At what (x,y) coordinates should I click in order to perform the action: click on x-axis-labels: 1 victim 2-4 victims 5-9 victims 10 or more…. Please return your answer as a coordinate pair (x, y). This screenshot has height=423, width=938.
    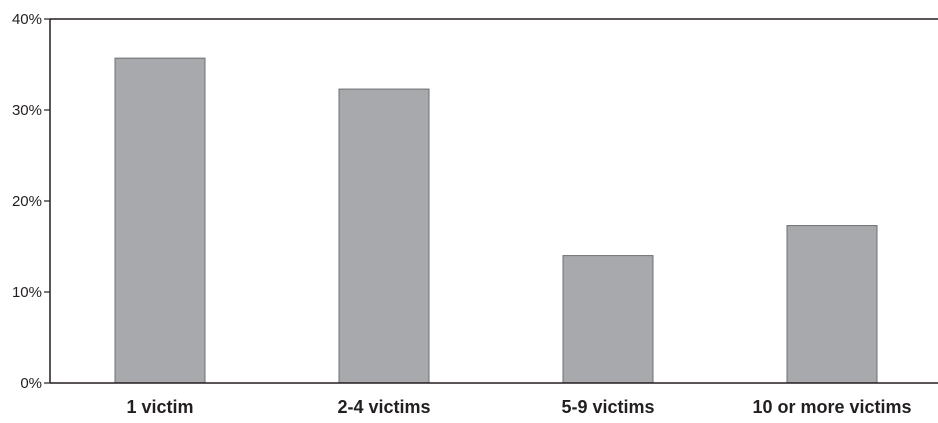
    Looking at the image, I should click on (518, 407).